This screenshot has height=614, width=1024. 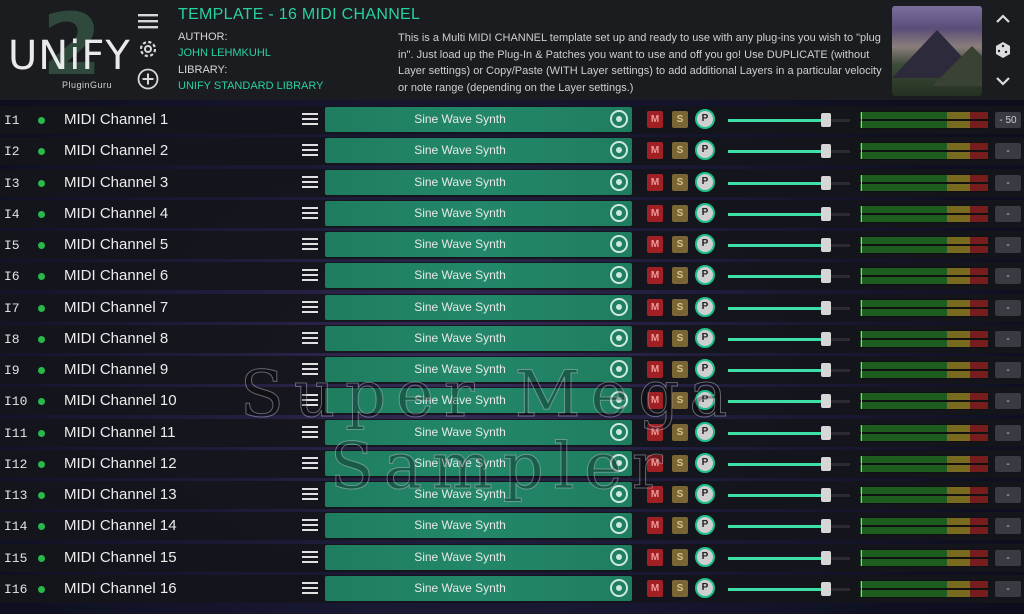 I want to click on layer-row: I16 MIDI Channel 16 Sine Wave Synth M S P -, so click(x=512, y=589).